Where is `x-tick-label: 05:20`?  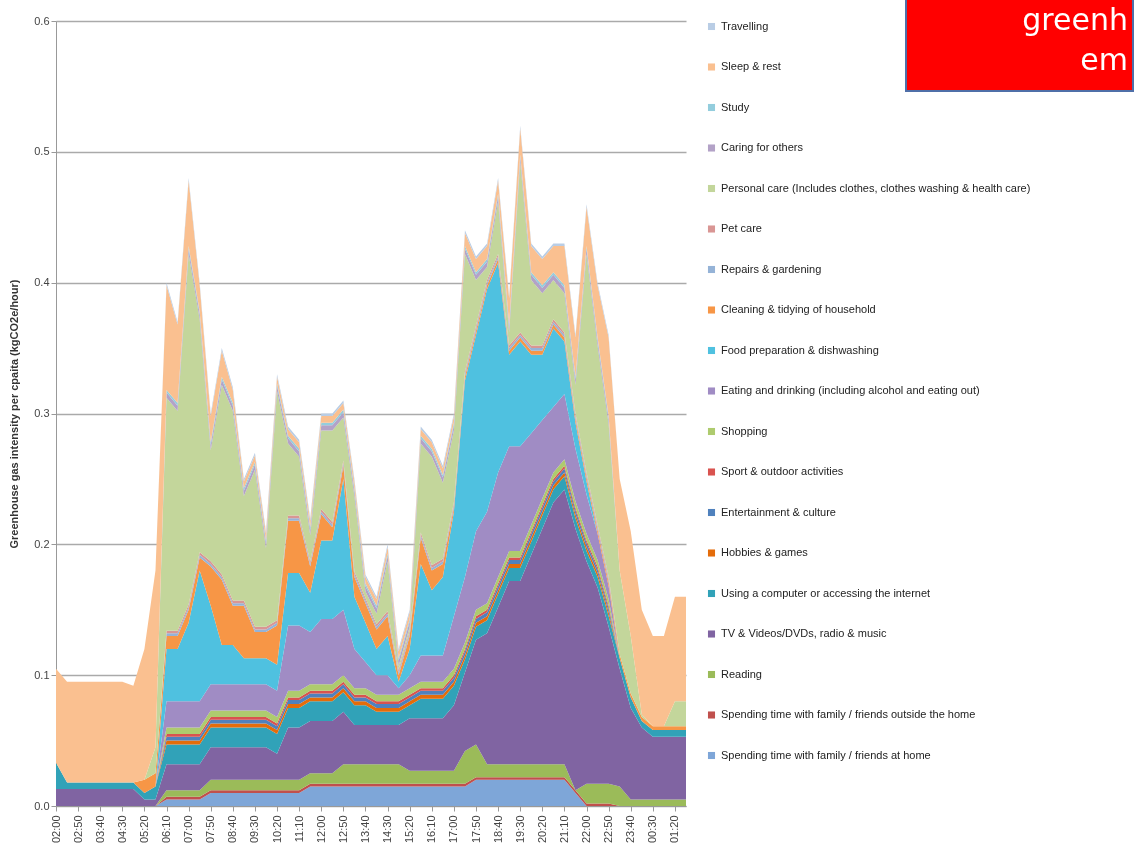
x-tick-label: 05:20 is located at coordinates (143, 829).